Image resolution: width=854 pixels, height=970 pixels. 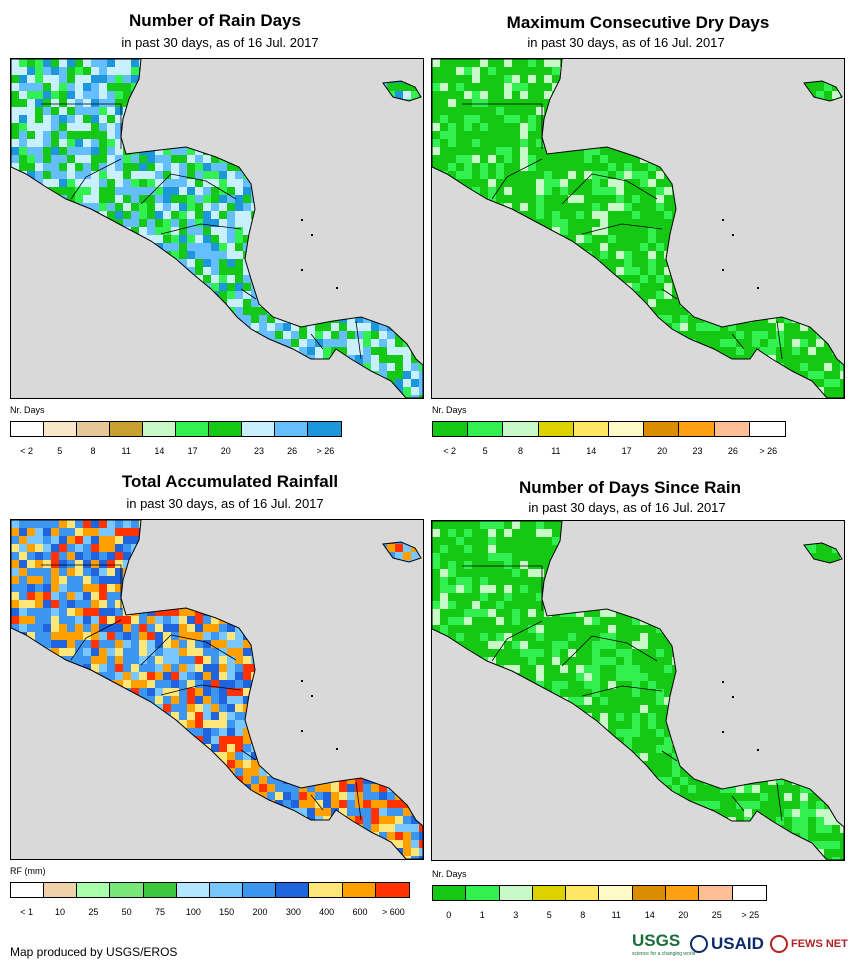 I want to click on usgs-logo: USGS science for a changing world, so click(x=664, y=944).